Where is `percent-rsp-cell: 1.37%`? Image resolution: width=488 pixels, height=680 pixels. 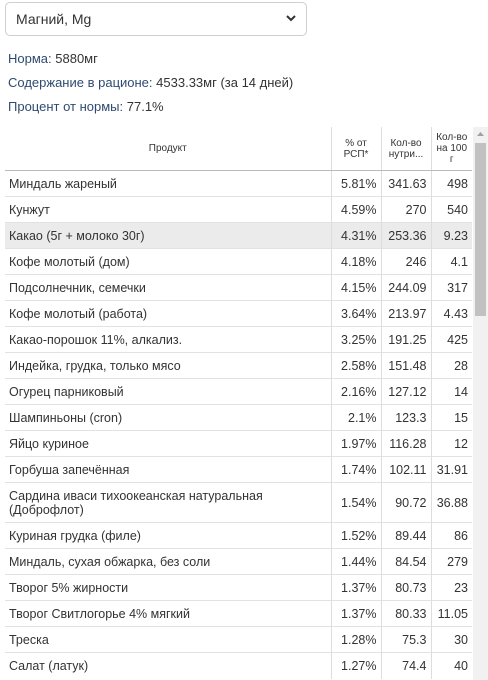
percent-rsp-cell: 1.37% is located at coordinates (355, 613).